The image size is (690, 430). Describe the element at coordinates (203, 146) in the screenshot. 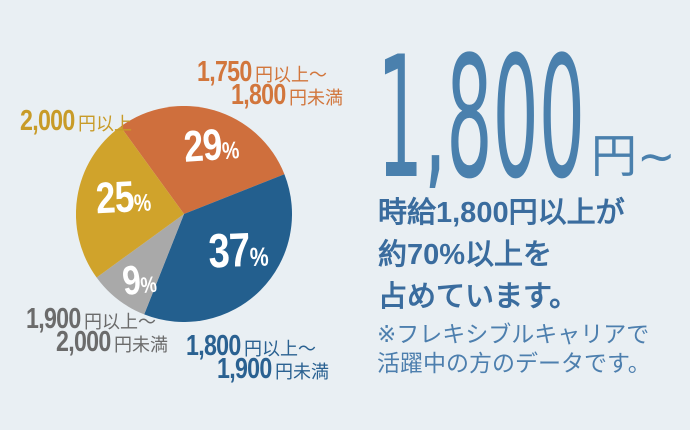

I see `pie-value-number: 29` at that location.